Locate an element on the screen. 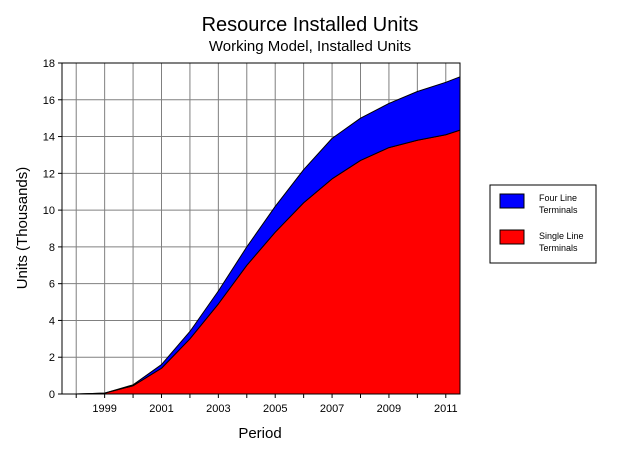 The image size is (622, 451). x-axis-title: Period is located at coordinates (259, 433).